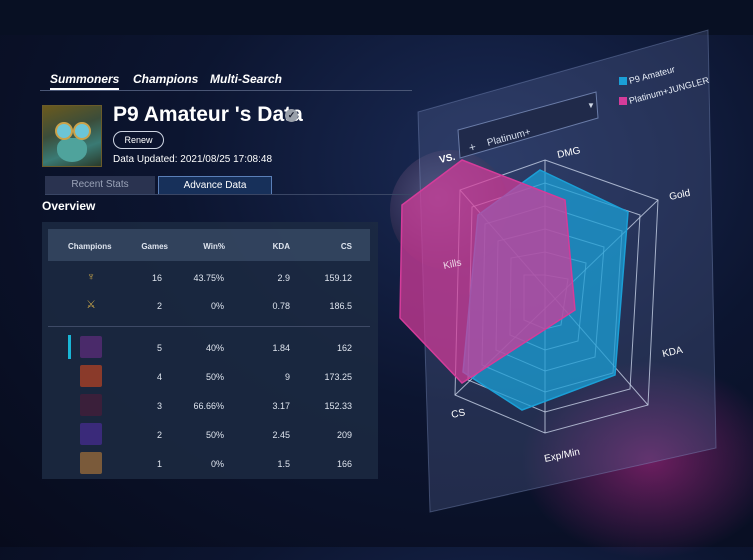 Image resolution: width=753 pixels, height=560 pixels. Describe the element at coordinates (85, 81) in the screenshot. I see `nav-tab-summoners: Summoners` at that location.